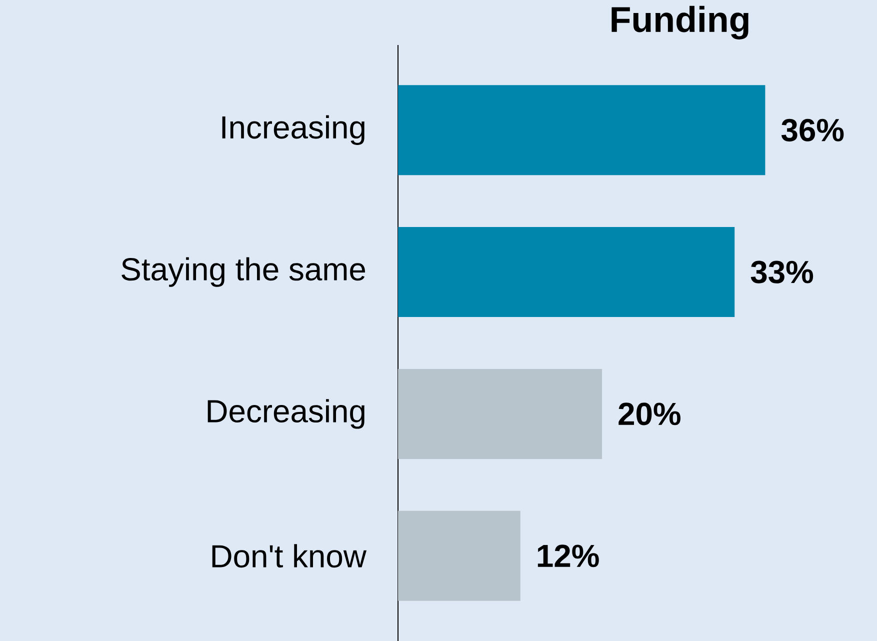 This screenshot has height=641, width=877. I want to click on data-label: 33%, so click(782, 272).